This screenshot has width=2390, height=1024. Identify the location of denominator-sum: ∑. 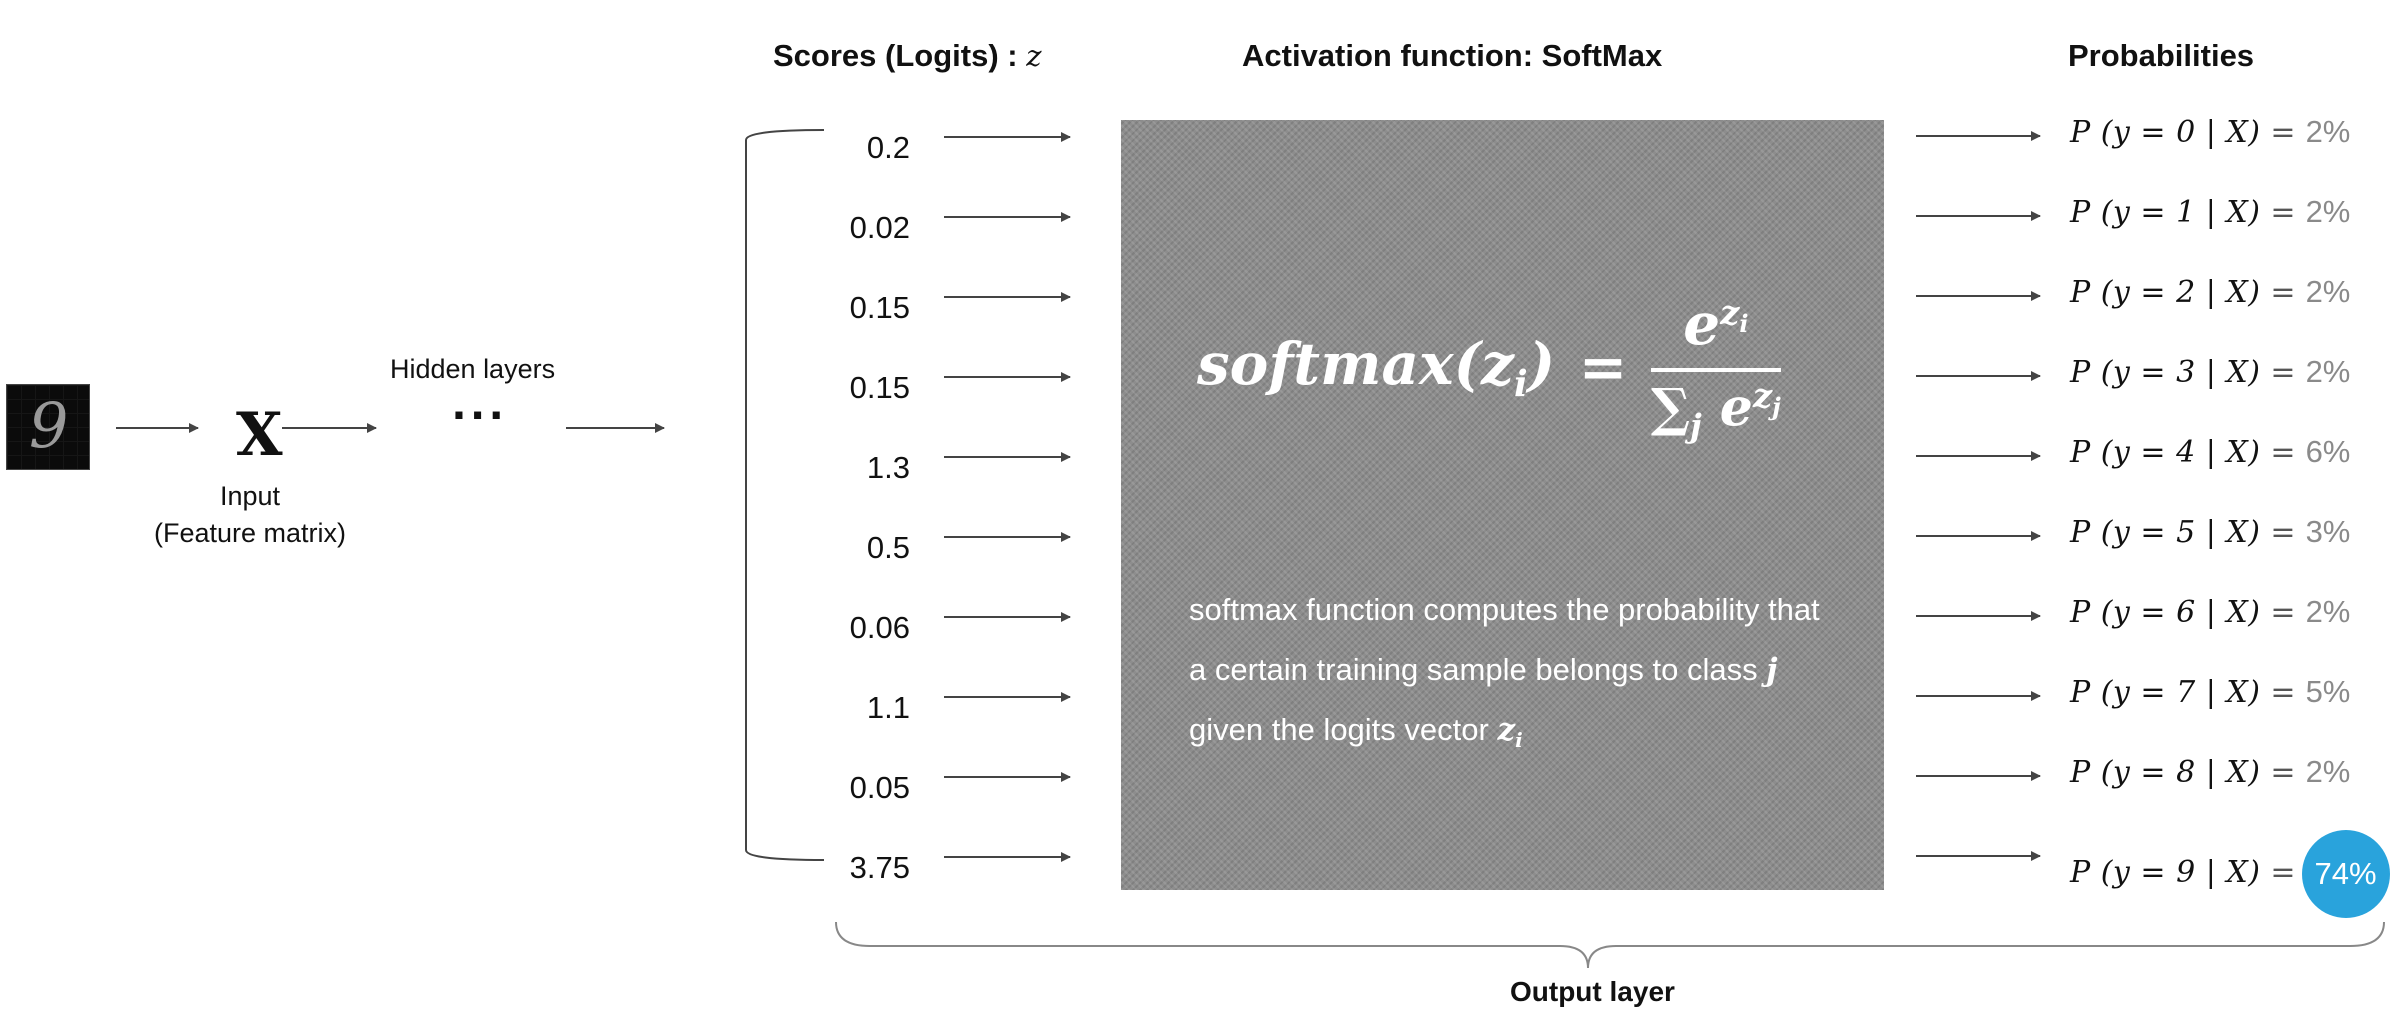
(1670, 408).